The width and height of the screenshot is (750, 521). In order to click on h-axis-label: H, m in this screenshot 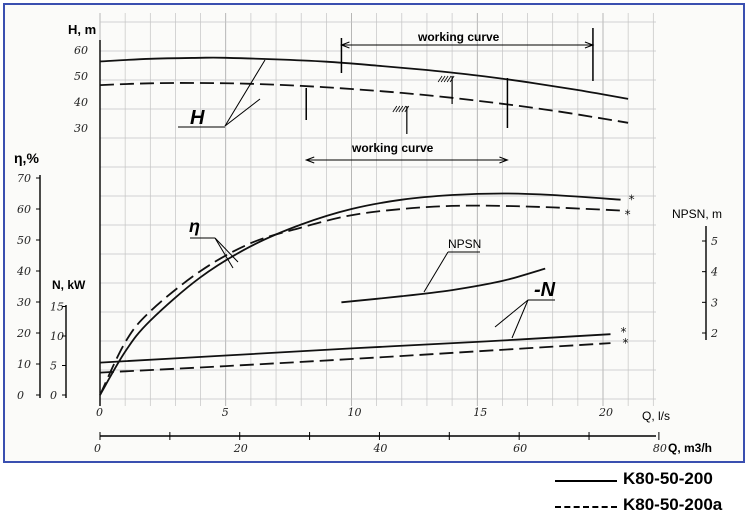, I will do `click(82, 29)`.